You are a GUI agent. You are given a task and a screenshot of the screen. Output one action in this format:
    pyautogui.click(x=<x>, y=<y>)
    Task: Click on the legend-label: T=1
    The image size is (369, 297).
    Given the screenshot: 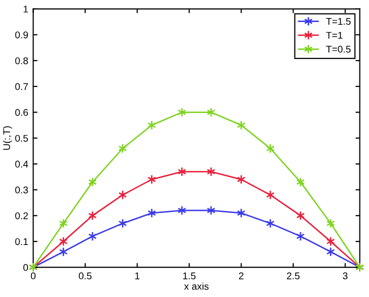 What is the action you would take?
    pyautogui.click(x=334, y=35)
    